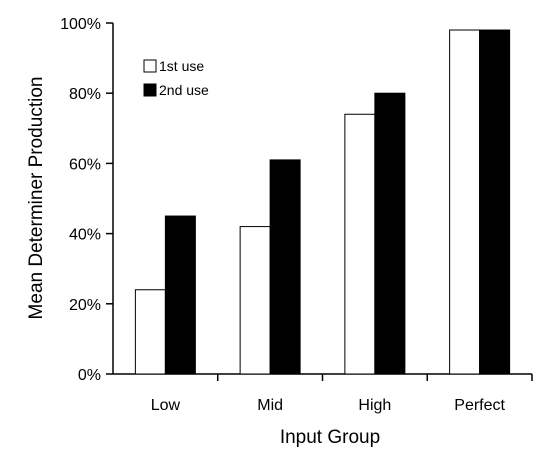  What do you see at coordinates (181, 66) in the screenshot?
I see `legend-label-first-use: 1st use` at bounding box center [181, 66].